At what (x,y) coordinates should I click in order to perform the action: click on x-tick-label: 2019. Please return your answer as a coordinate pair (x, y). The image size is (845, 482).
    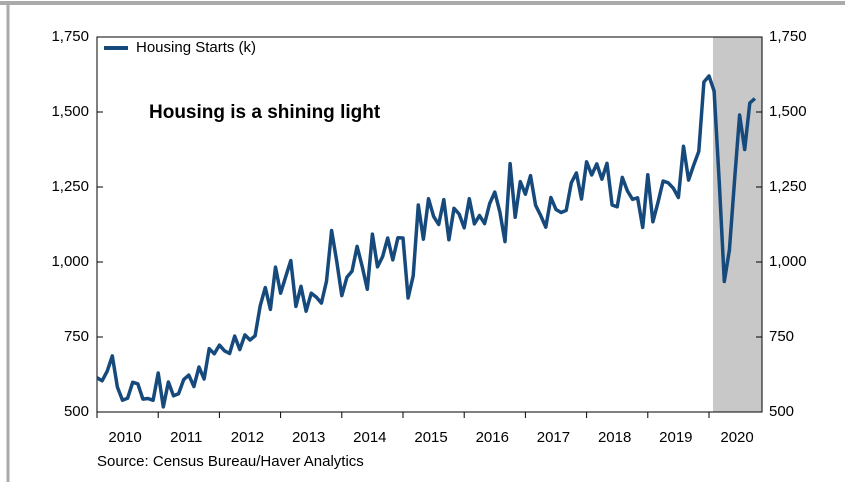
    Looking at the image, I should click on (675, 437).